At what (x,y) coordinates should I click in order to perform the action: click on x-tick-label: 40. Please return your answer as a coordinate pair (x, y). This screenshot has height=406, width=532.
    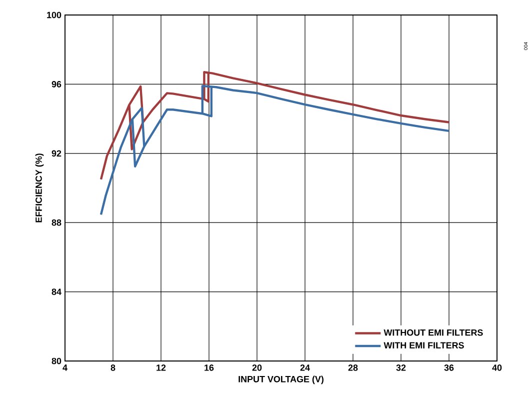
    Looking at the image, I should click on (497, 367).